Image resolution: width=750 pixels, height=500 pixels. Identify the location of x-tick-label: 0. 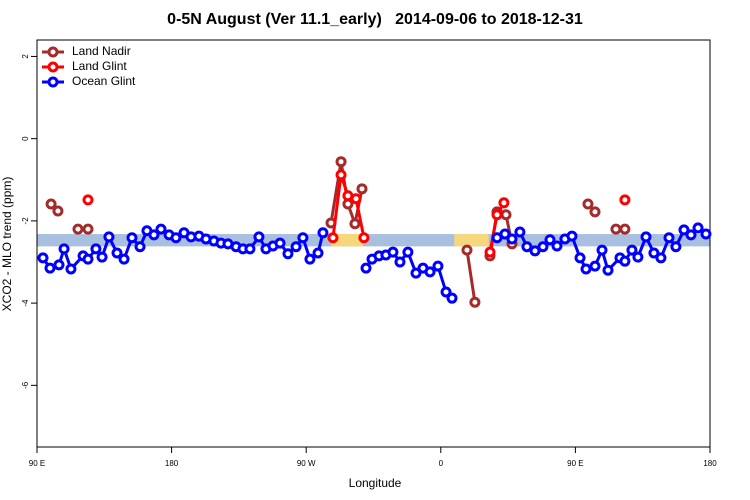
(441, 463).